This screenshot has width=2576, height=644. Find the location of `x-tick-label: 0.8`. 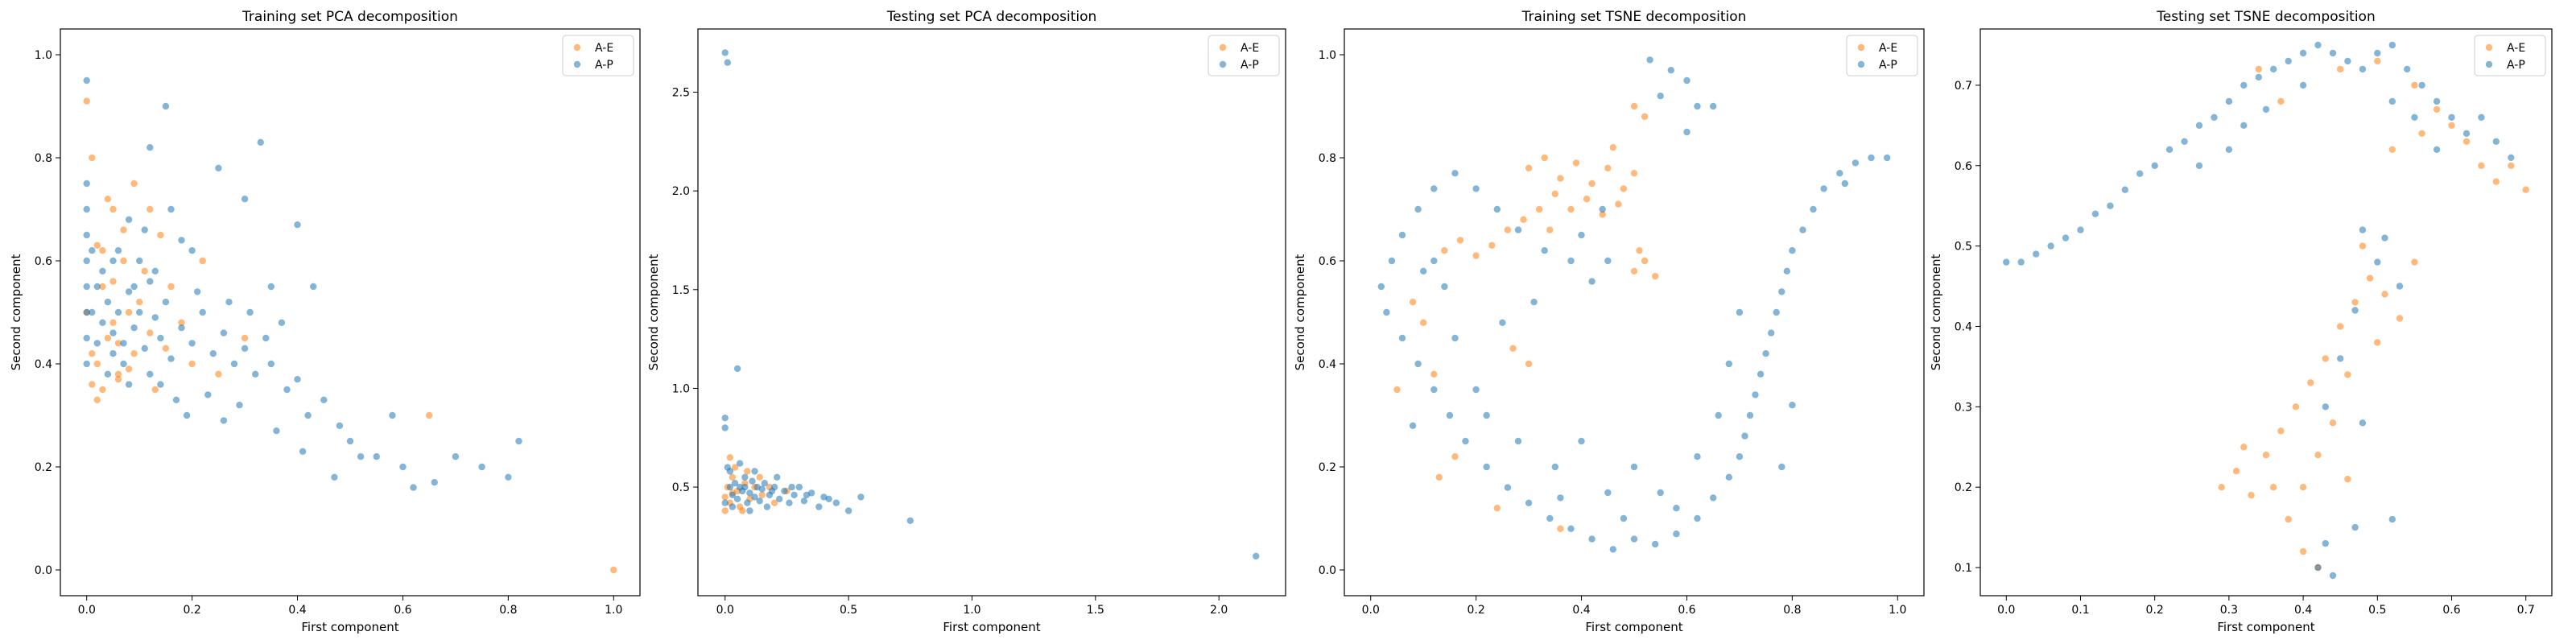

x-tick-label: 0.8 is located at coordinates (508, 610).